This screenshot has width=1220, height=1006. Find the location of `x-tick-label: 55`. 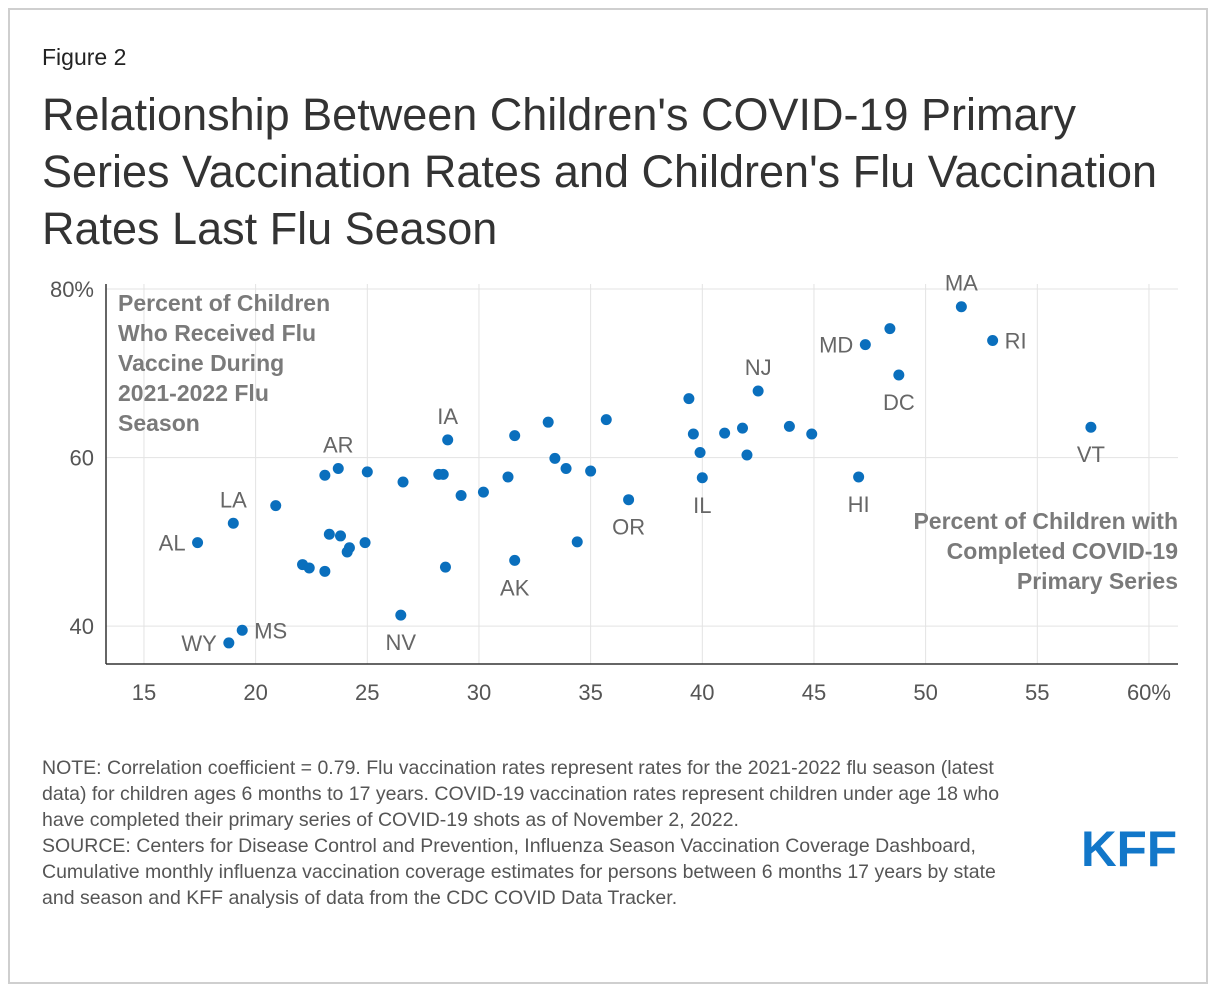

x-tick-label: 55 is located at coordinates (1037, 692).